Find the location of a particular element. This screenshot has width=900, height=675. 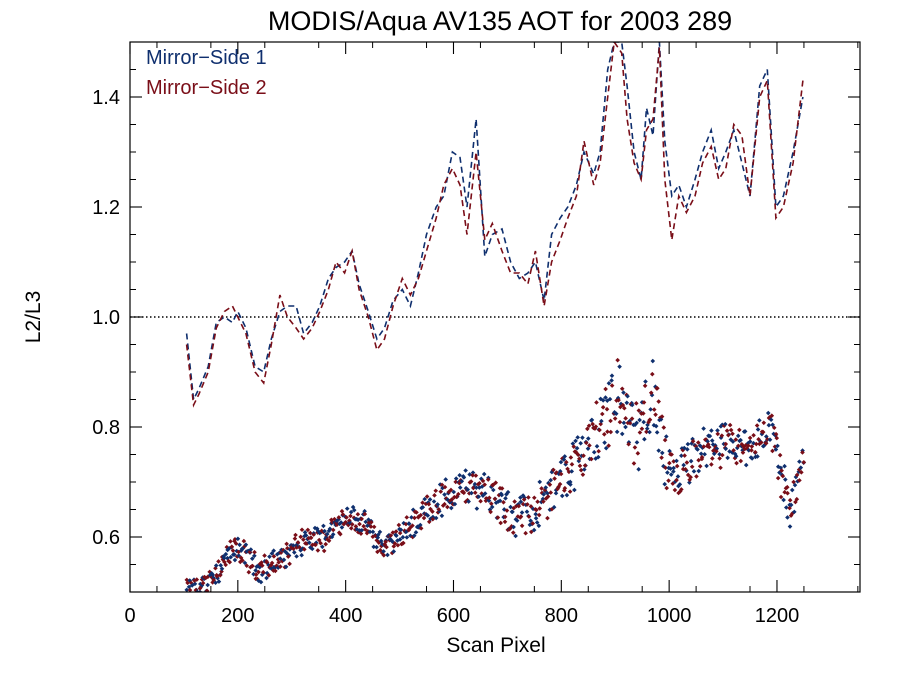

y-tick-label: 1.0 is located at coordinates (106, 318).